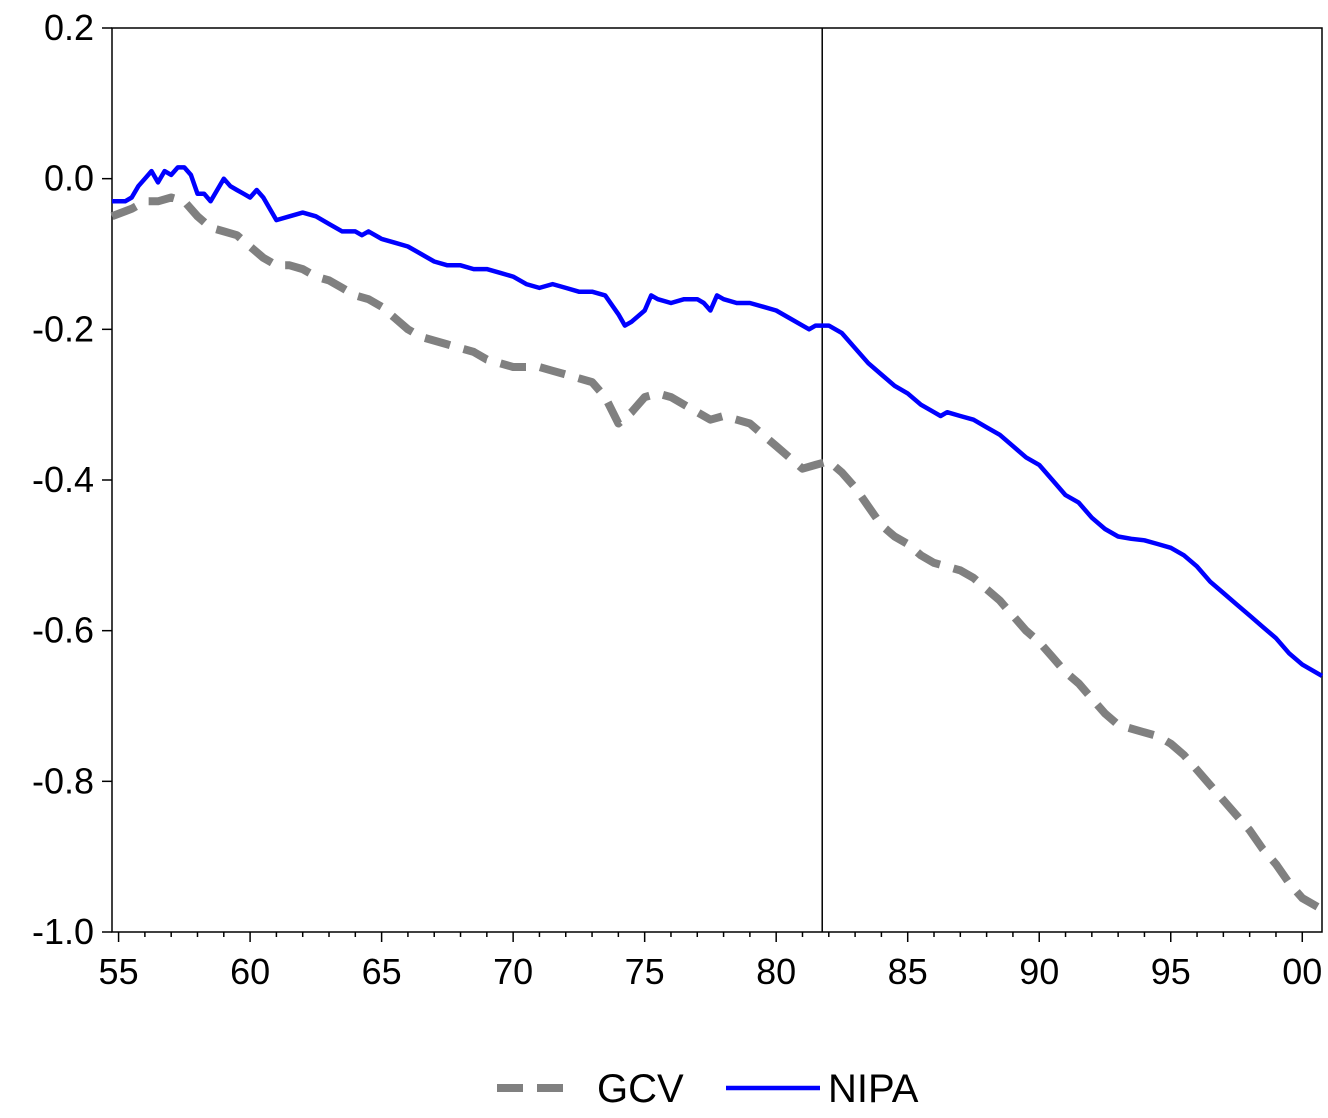  What do you see at coordinates (119, 971) in the screenshot?
I see `x-tick-label: 55` at bounding box center [119, 971].